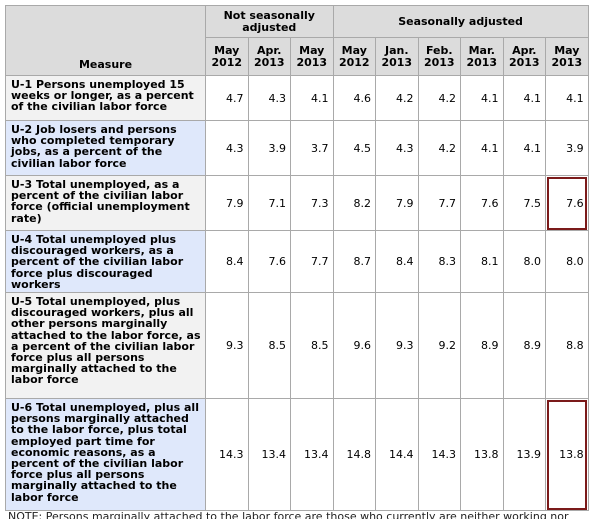 This screenshot has height=519, width=590. Describe the element at coordinates (354, 261) in the screenshot. I see `value-cell: 8.7` at that location.